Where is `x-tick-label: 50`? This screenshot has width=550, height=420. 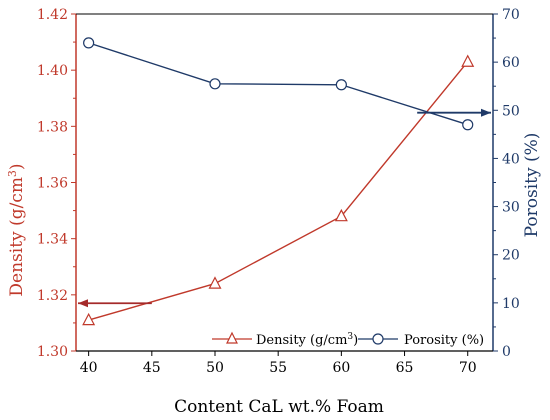 x-tick-label: 50 is located at coordinates (215, 368).